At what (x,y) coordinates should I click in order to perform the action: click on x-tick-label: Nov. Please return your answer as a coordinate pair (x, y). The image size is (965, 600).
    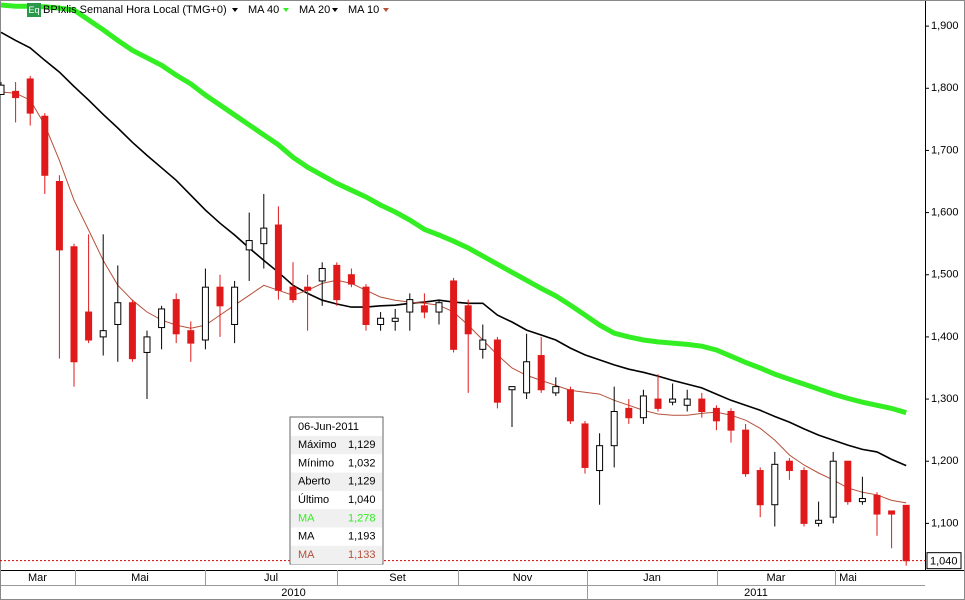
    Looking at the image, I should click on (523, 578).